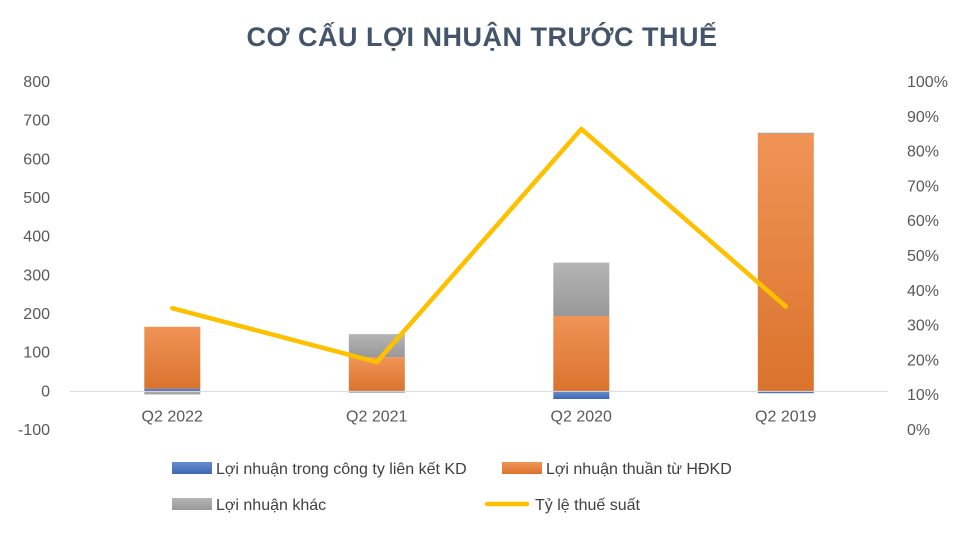 The height and width of the screenshot is (538, 964). I want to click on y2-tick-label: 30%, so click(923, 326).